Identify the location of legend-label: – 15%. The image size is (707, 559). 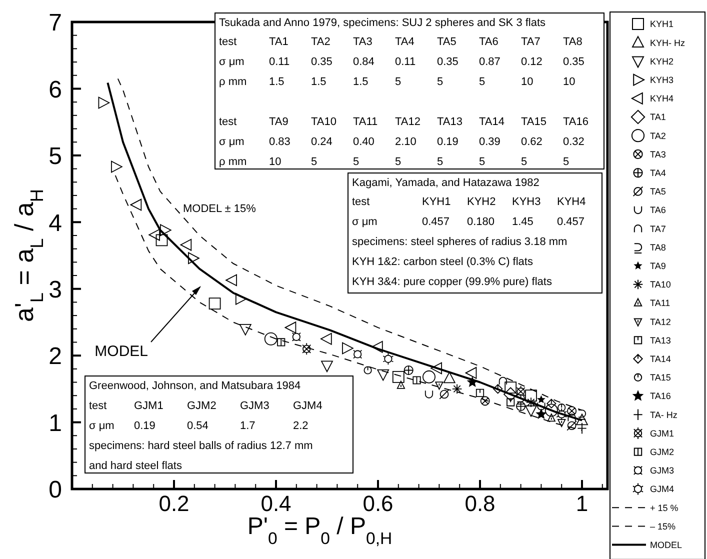
(663, 526).